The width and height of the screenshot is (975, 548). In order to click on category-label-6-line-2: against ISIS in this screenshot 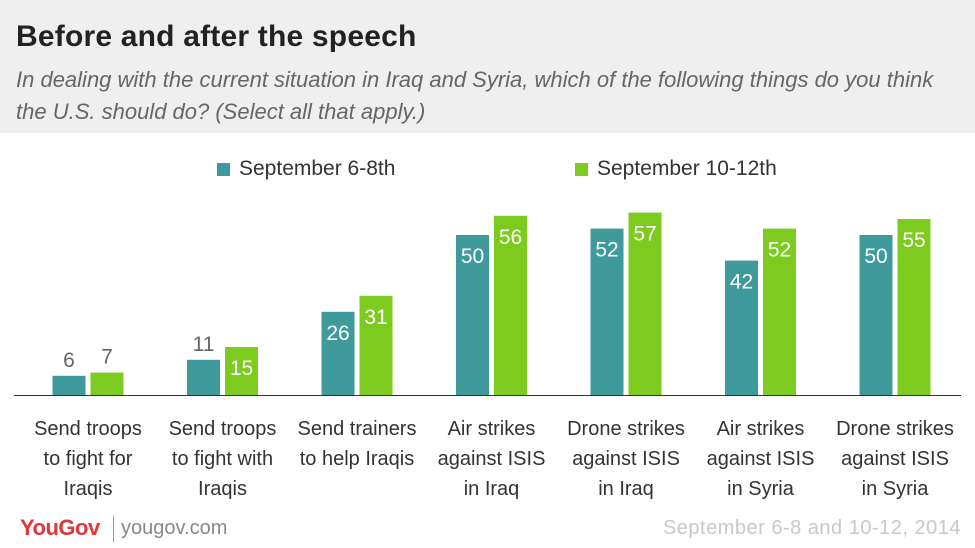, I will do `click(761, 459)`.